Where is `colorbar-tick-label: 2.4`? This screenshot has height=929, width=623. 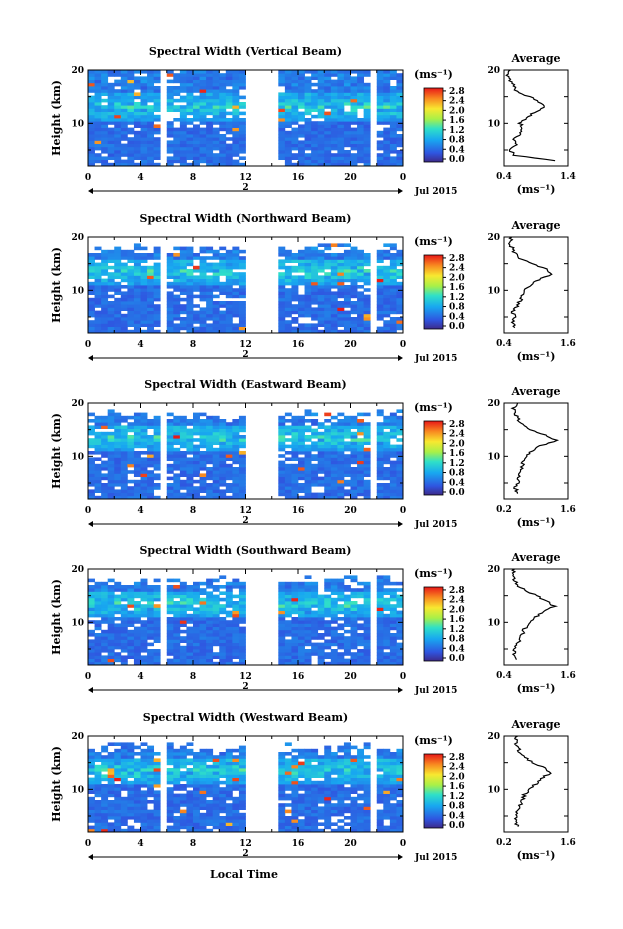
colorbar-tick-label: 2.4 is located at coordinates (457, 435).